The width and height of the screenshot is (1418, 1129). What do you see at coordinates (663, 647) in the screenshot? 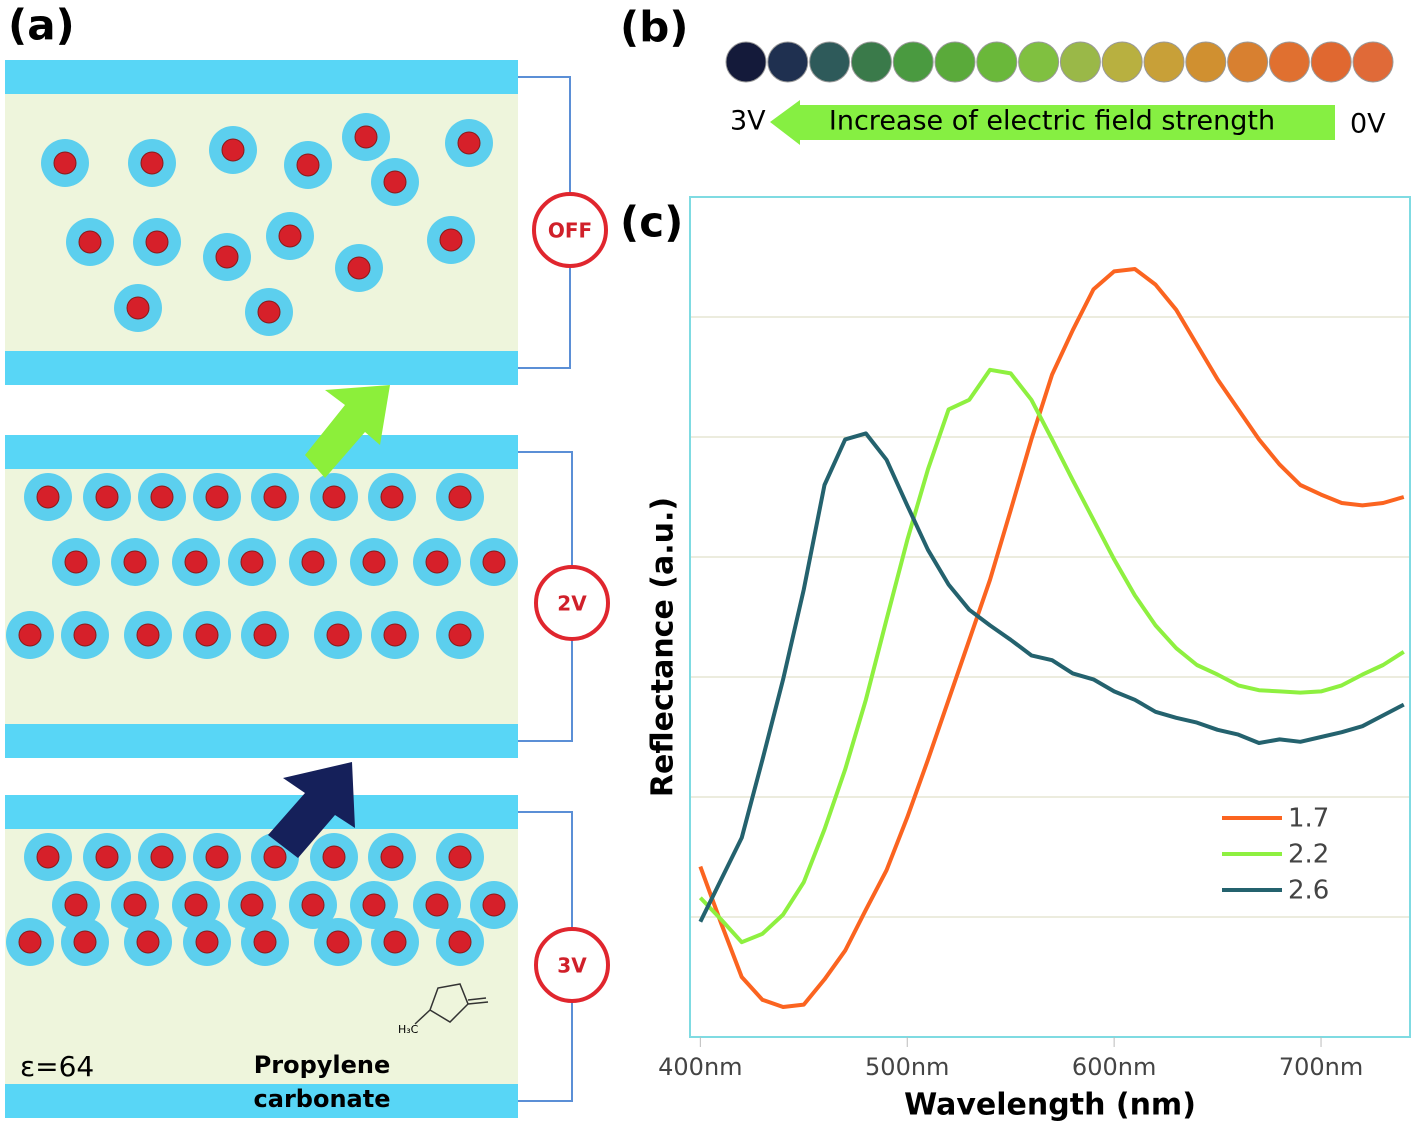
I see `y-axis-label: Reflectance (a.u.)` at bounding box center [663, 647].